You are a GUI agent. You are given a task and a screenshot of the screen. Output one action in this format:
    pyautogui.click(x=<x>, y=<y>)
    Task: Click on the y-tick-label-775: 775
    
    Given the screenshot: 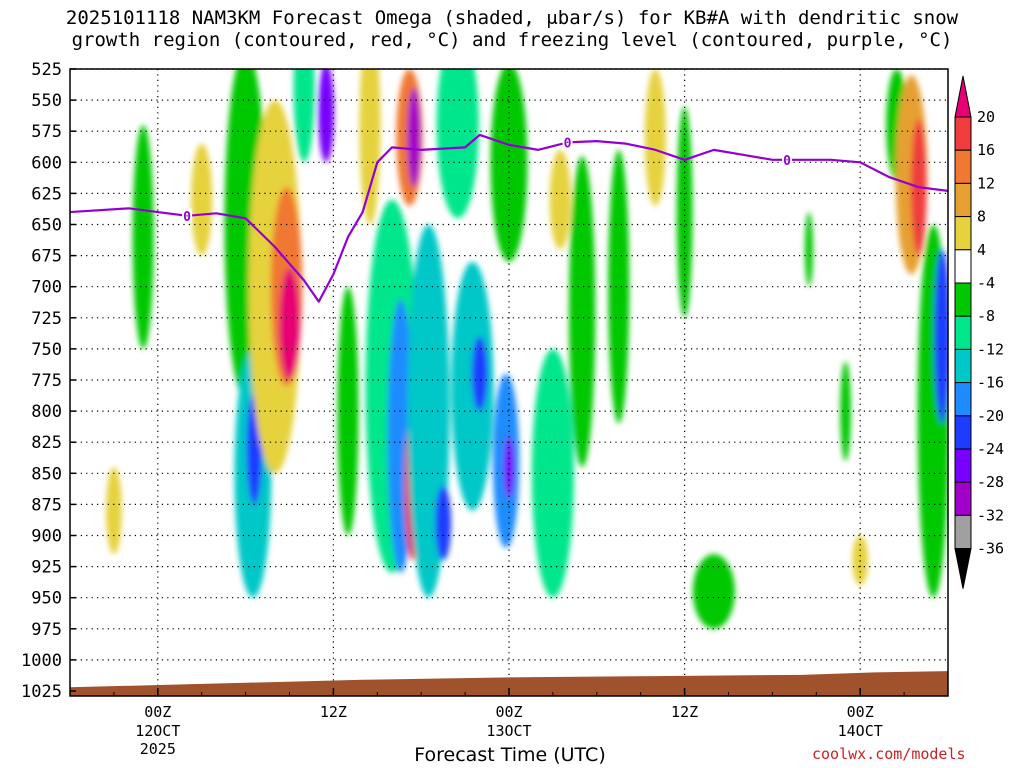 What is the action you would take?
    pyautogui.click(x=46, y=381)
    